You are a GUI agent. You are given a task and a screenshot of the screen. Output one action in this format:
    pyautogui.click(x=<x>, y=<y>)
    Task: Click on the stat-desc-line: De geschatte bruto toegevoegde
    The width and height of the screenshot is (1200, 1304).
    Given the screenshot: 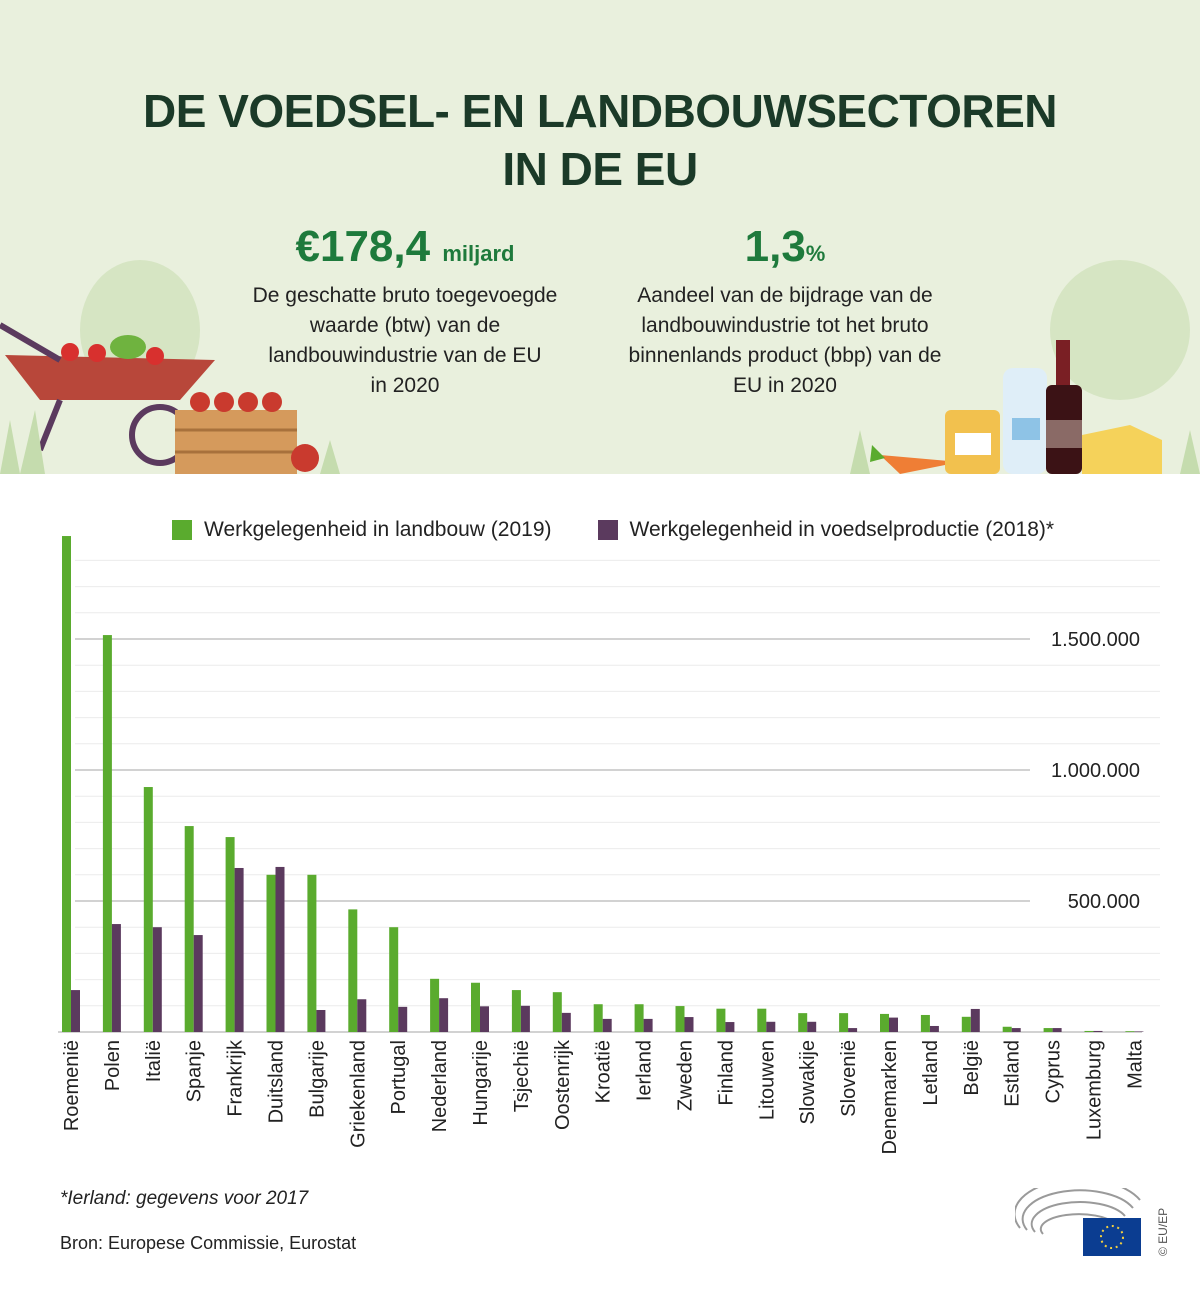 What is the action you would take?
    pyautogui.click(x=405, y=295)
    